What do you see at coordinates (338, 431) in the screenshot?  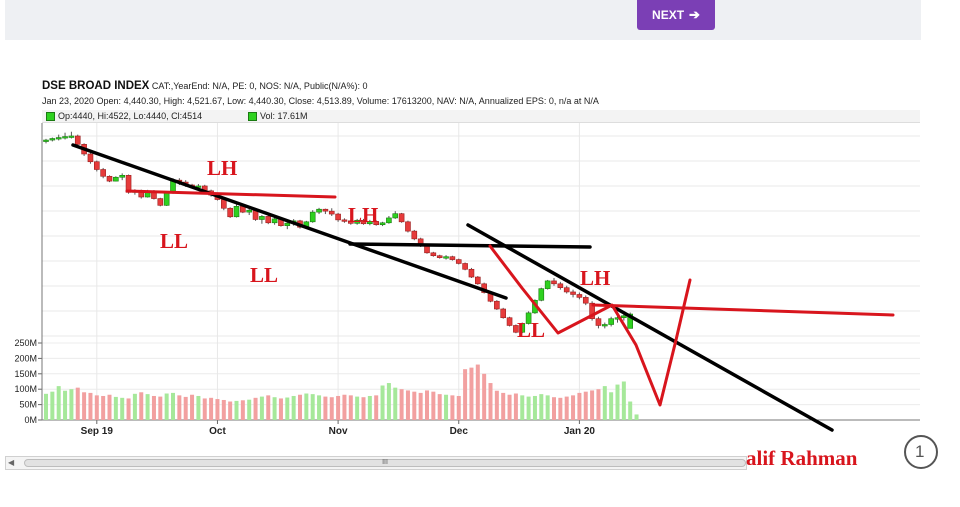 I see `x-tick-label: Nov` at bounding box center [338, 431].